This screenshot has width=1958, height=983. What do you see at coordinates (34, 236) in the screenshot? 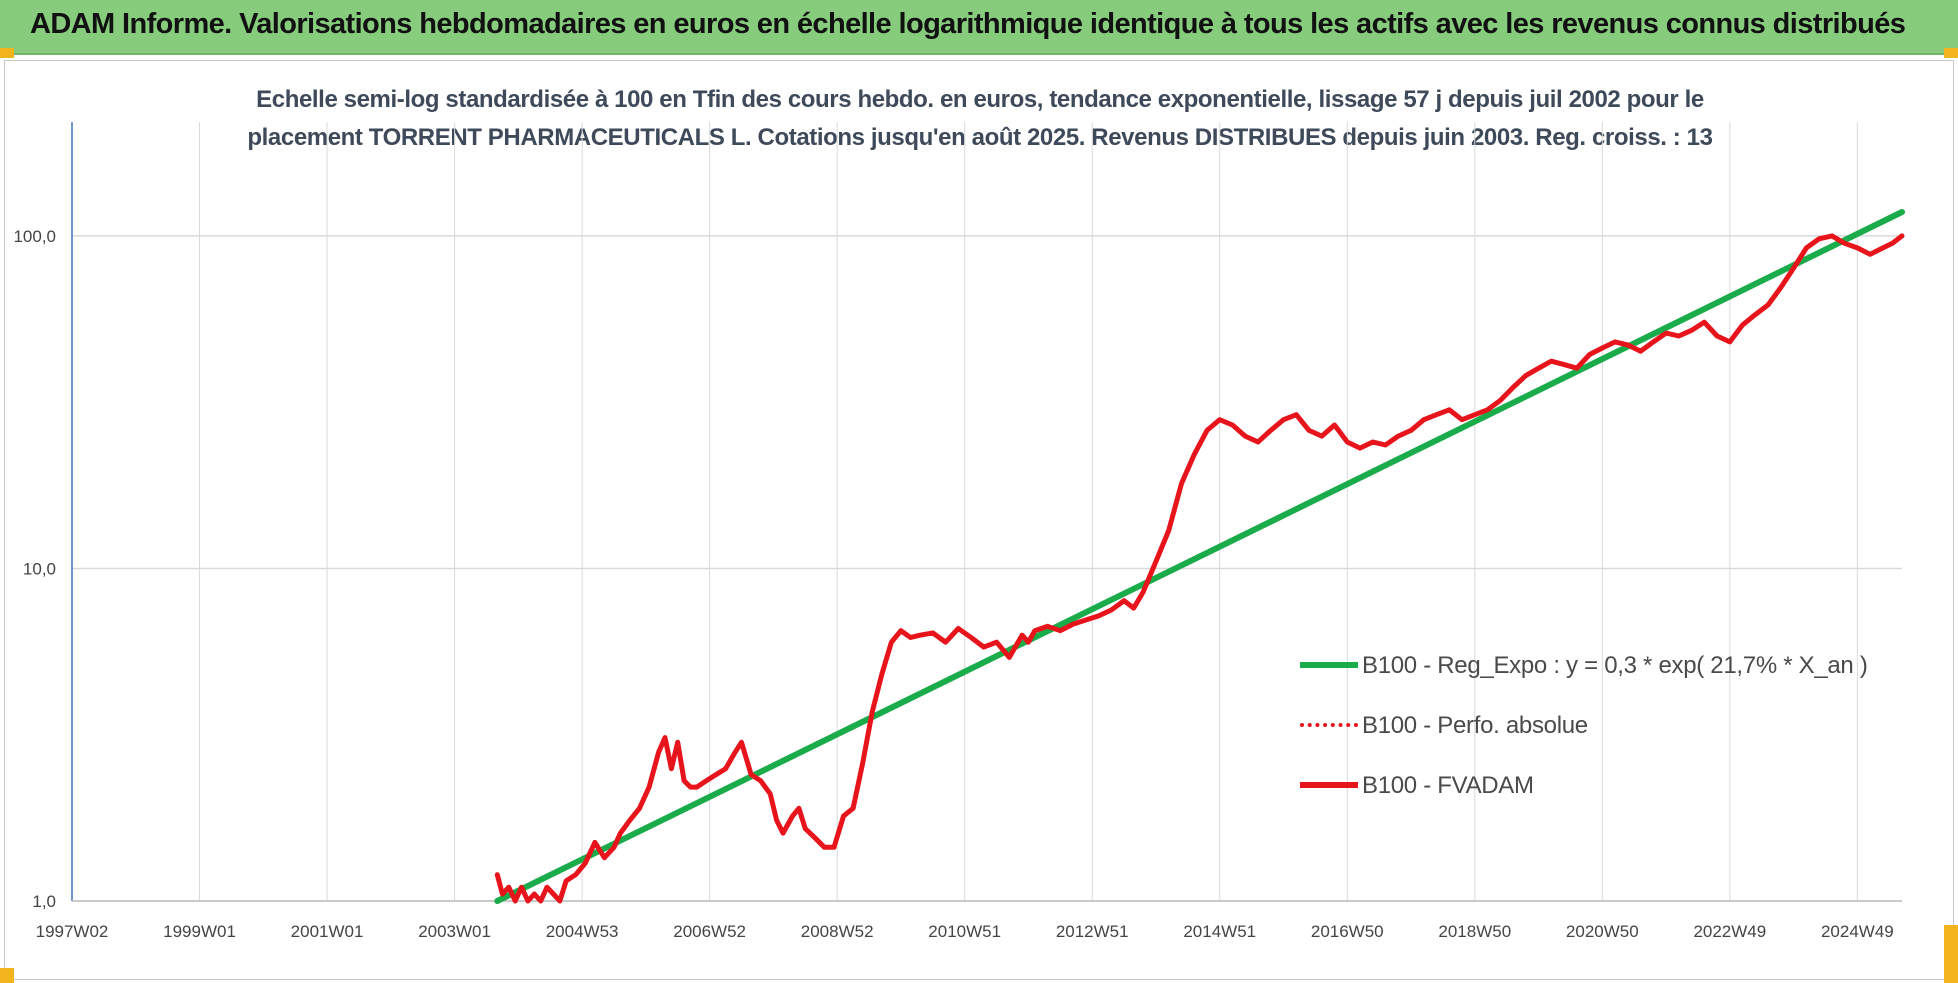
I see `y-tick-label: 100,0` at bounding box center [34, 236].